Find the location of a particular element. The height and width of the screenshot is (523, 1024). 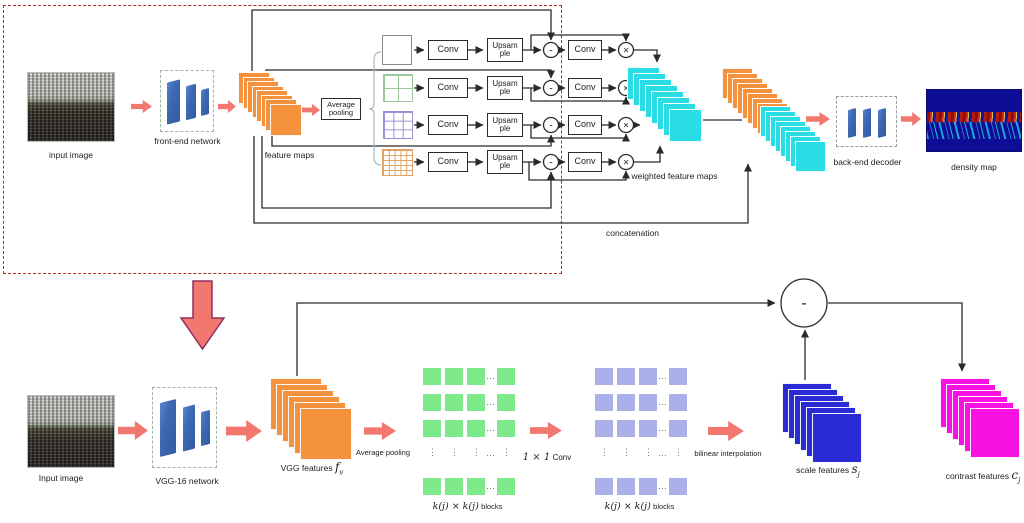

scale-features-label: scale features sj is located at coordinates (828, 470).